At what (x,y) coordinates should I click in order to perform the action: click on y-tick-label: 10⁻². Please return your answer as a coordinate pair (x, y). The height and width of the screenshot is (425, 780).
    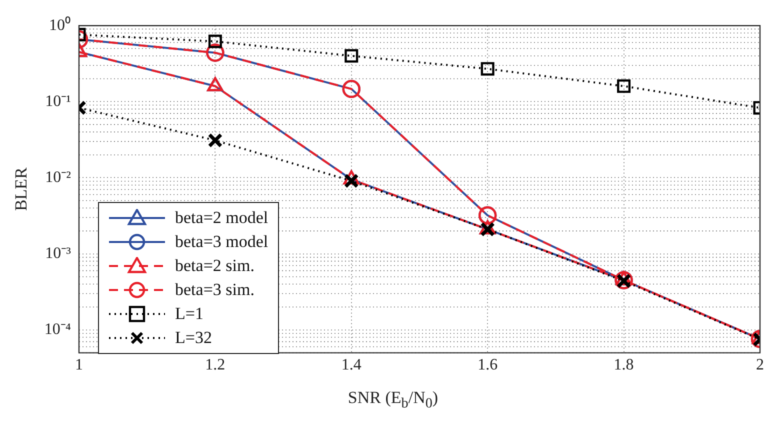
    Looking at the image, I should click on (58, 177).